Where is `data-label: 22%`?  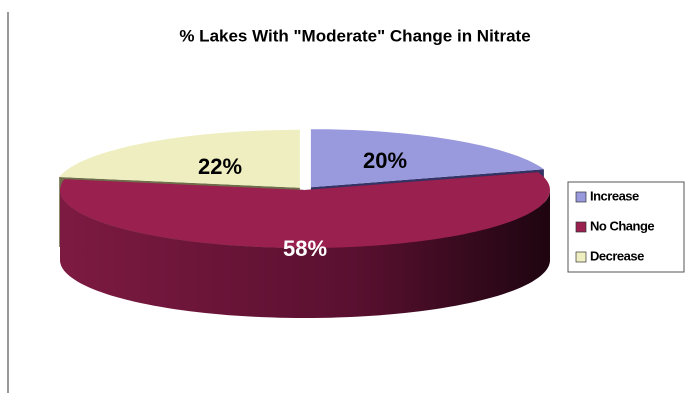 data-label: 22% is located at coordinates (220, 166).